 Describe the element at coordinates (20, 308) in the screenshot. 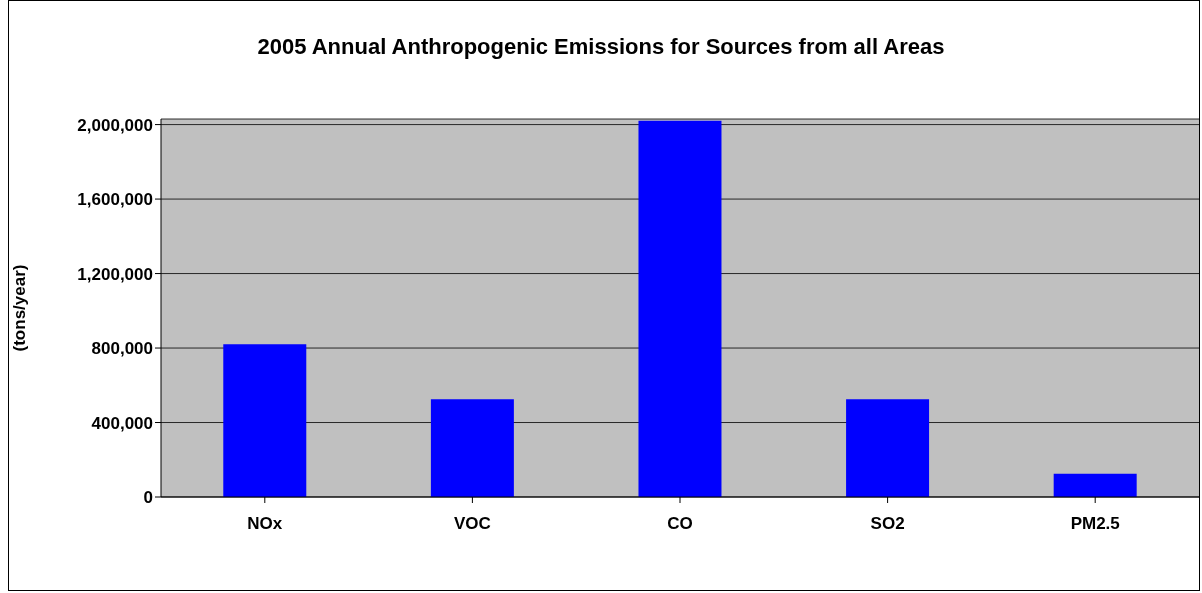

I see `y-axis-title: (tons/year)` at that location.